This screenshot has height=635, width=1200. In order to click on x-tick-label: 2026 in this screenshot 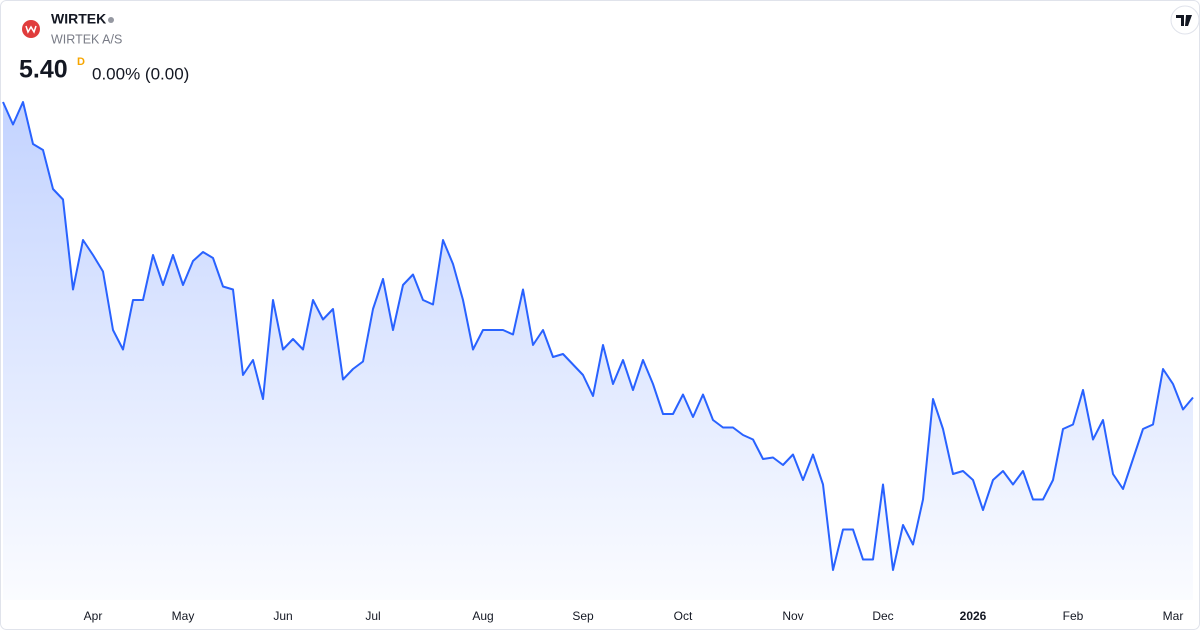, I will do `click(973, 616)`.